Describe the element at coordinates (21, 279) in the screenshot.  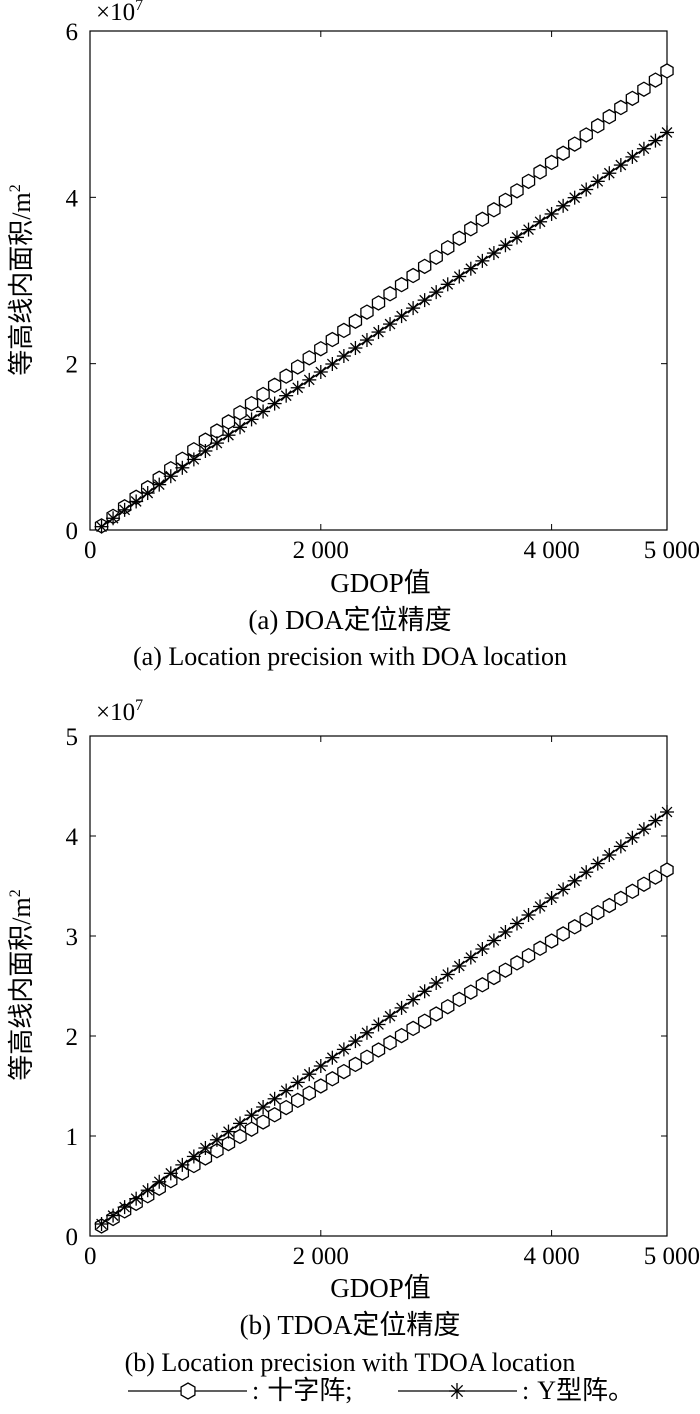
I see `y-axis-label: 等高线内面积/m2` at that location.